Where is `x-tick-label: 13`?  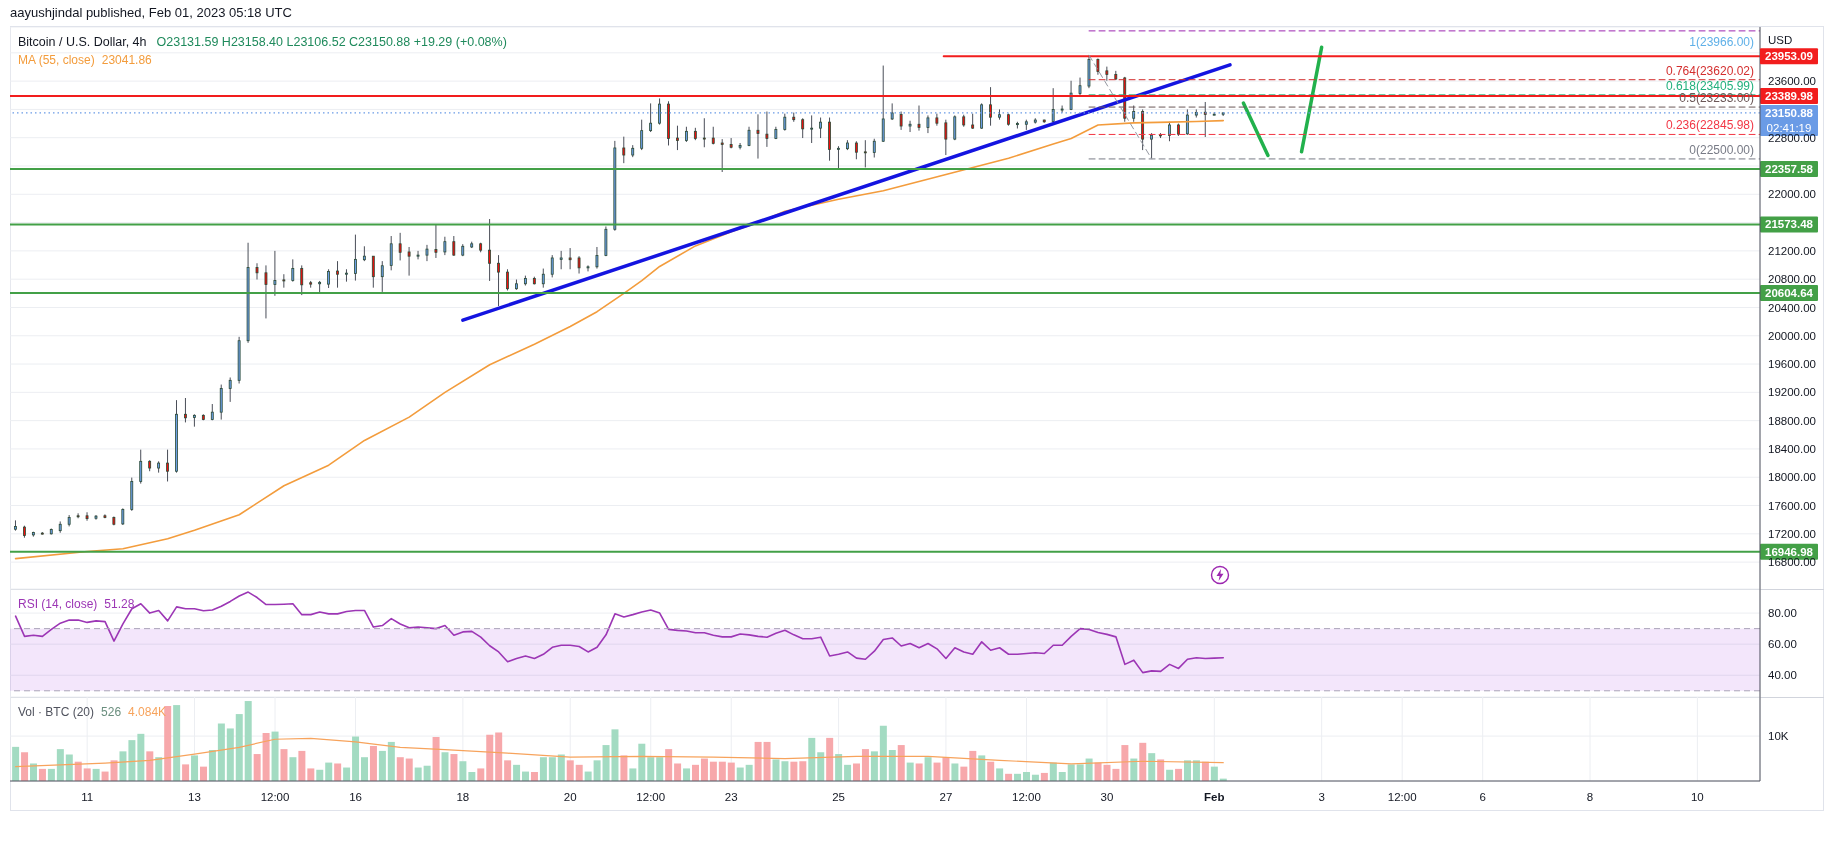 x-tick-label: 13 is located at coordinates (194, 797).